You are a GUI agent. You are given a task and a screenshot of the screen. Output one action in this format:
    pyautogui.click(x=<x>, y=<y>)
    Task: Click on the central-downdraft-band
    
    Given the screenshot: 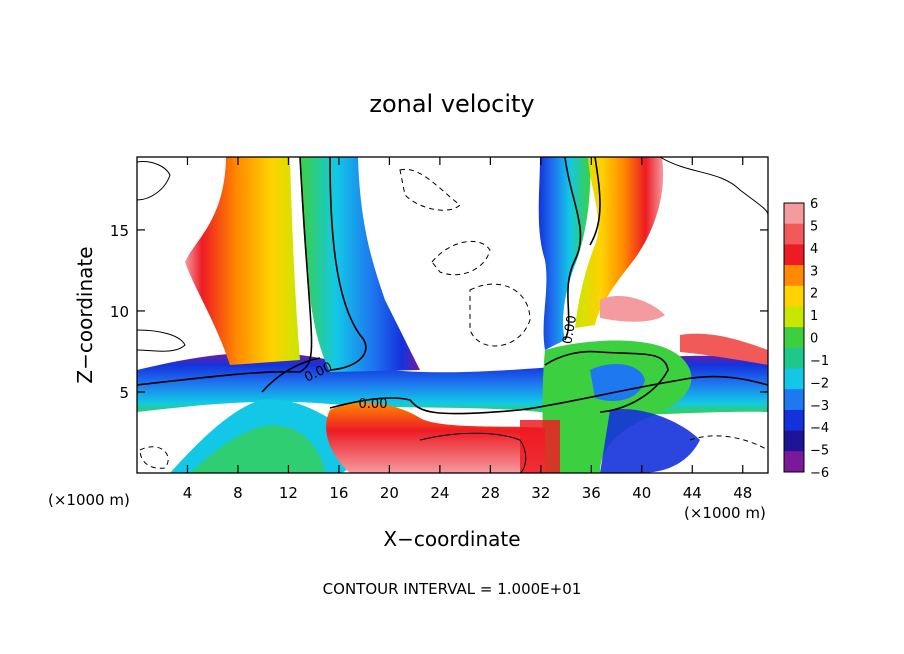 What is the action you would take?
    pyautogui.click(x=360, y=264)
    